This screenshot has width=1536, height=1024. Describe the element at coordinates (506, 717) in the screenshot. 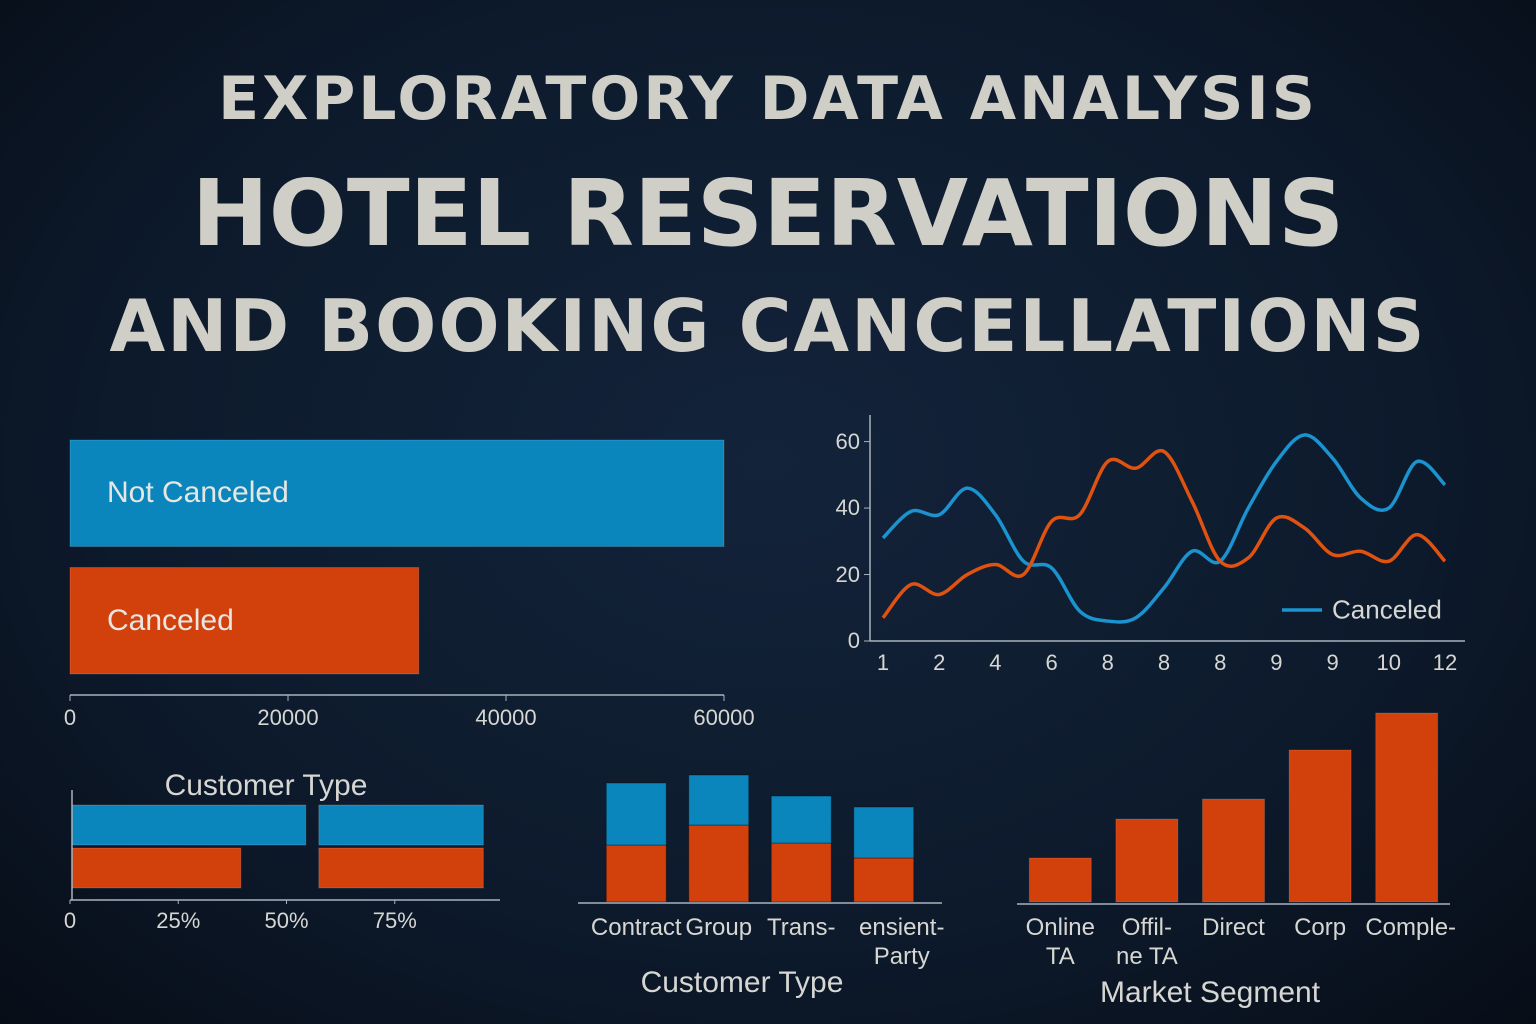

I see `x-tick-label: 40000` at that location.